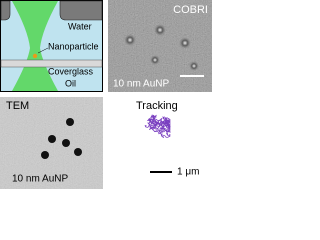  What do you see at coordinates (157, 106) in the screenshot?
I see `tracking-title: Tracking` at bounding box center [157, 106].